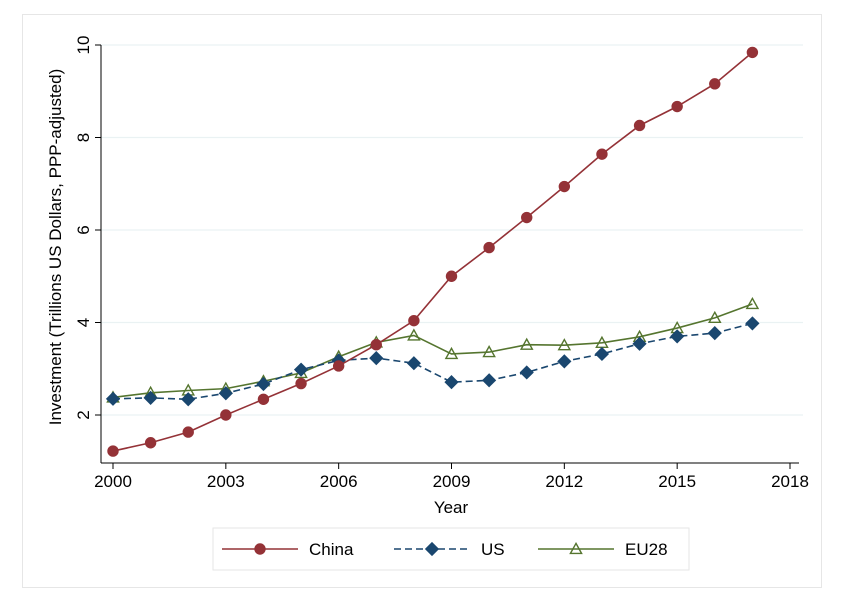 This screenshot has width=845, height=603. I want to click on x-tick-label: 2009, so click(452, 481).